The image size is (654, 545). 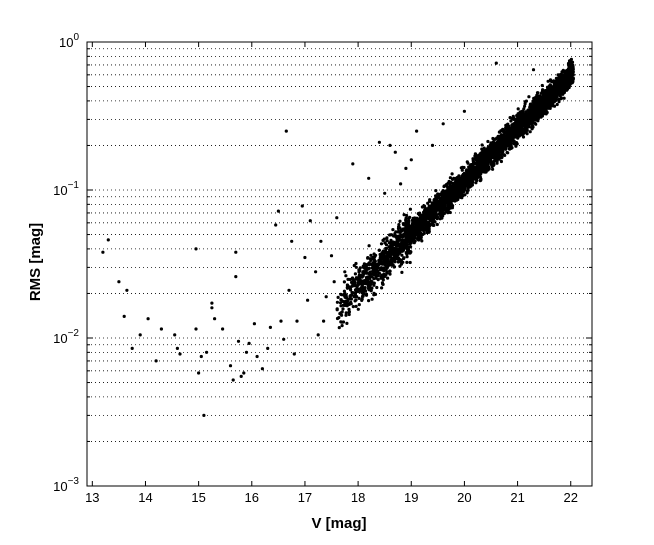 I want to click on x-tick-label: 18, so click(x=358, y=497).